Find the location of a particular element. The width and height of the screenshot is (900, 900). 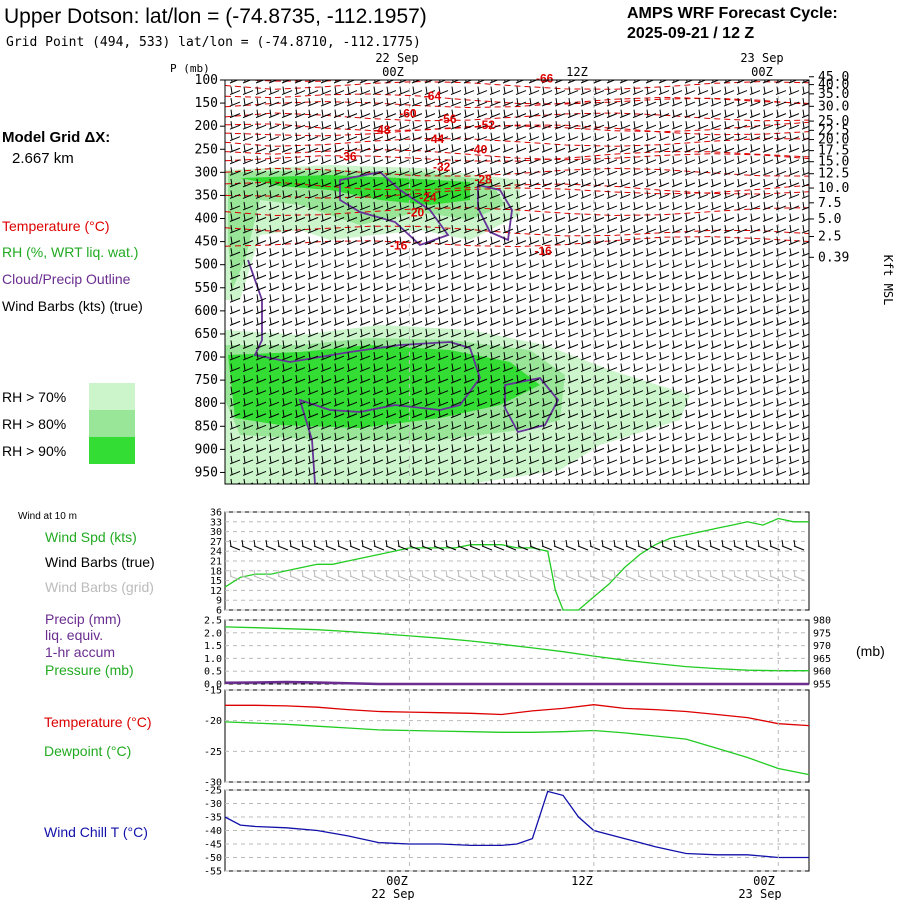

pressure-tick-label: 955 is located at coordinates (822, 685).